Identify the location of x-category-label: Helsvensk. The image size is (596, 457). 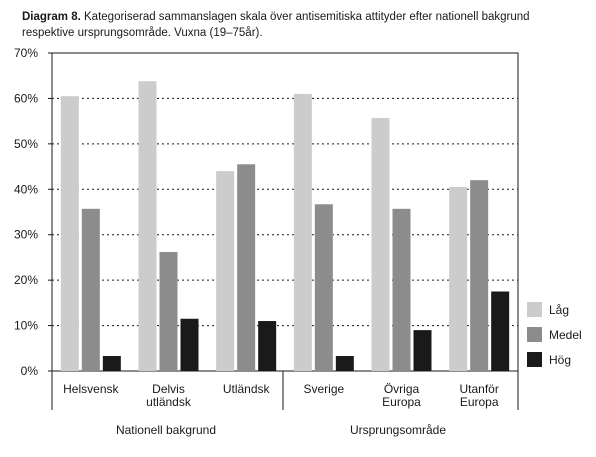
(91, 389).